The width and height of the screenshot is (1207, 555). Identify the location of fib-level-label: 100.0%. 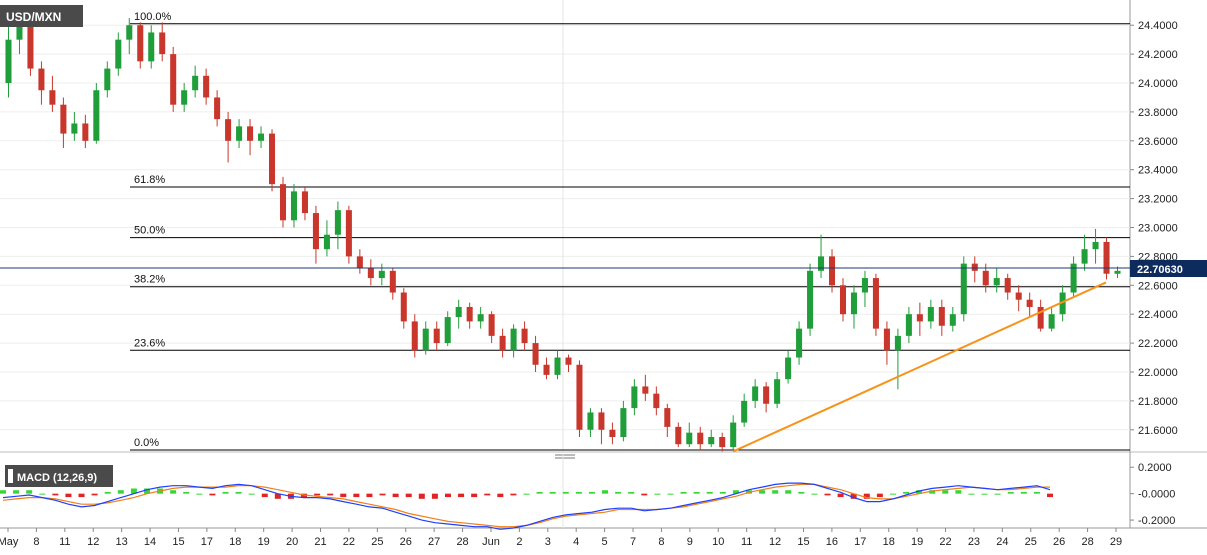
(153, 17).